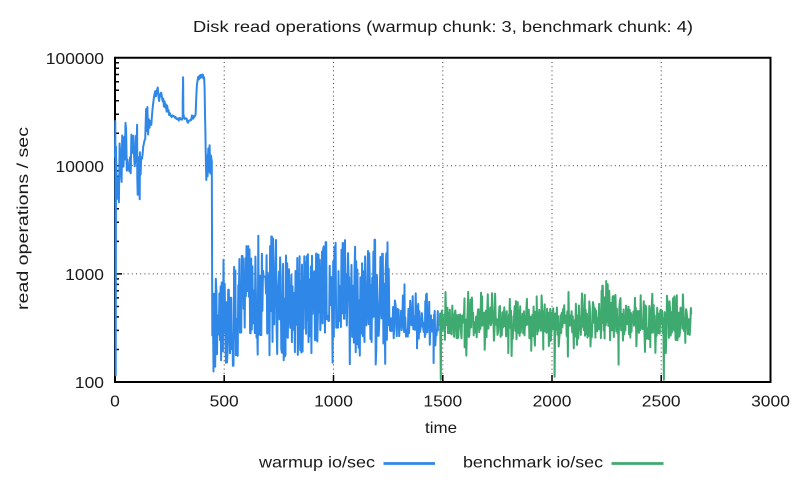 The width and height of the screenshot is (800, 480). What do you see at coordinates (552, 402) in the screenshot?
I see `svg-text: 2000` at bounding box center [552, 402].